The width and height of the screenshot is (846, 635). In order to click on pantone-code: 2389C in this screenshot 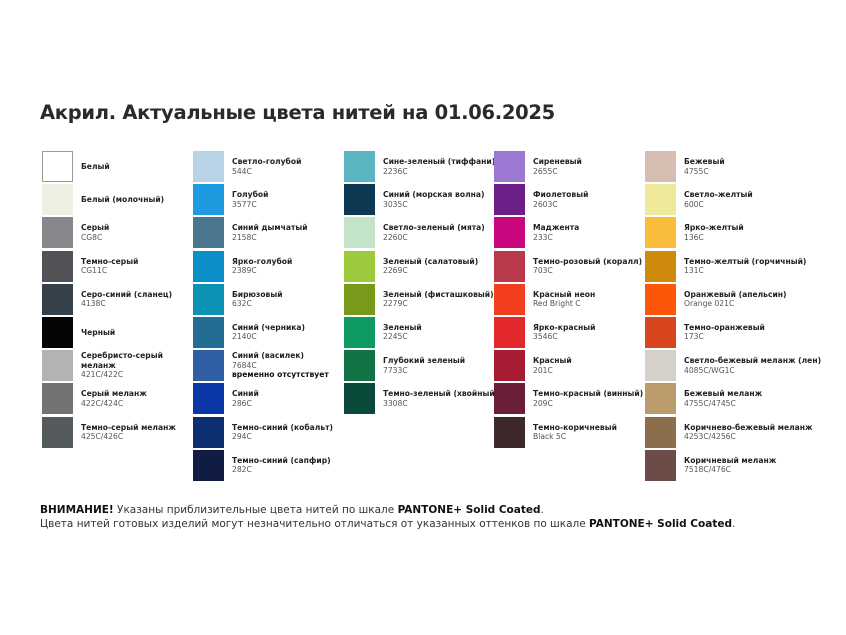, I will do `click(244, 271)`.